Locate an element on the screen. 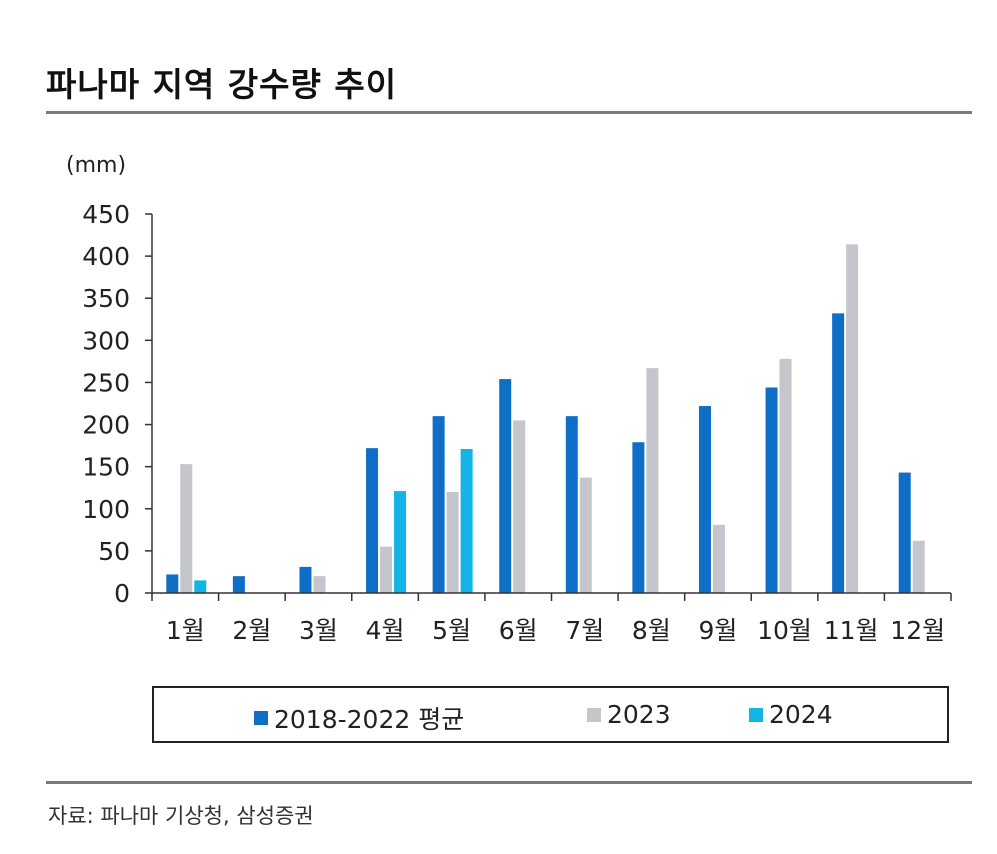 The height and width of the screenshot is (854, 997). bar-series1-8월 is located at coordinates (652, 480).